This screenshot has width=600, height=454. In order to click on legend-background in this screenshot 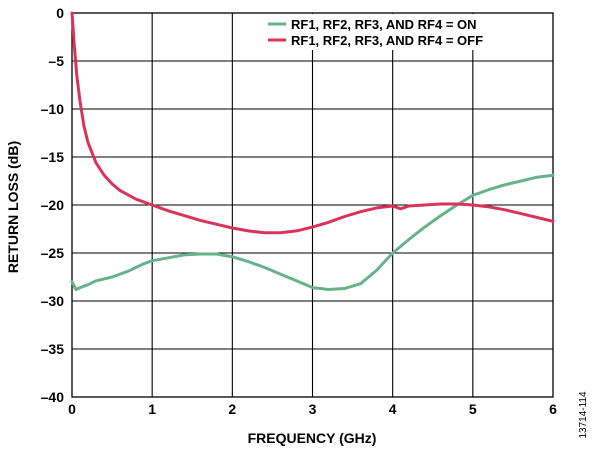, I will do `click(408, 32)`.